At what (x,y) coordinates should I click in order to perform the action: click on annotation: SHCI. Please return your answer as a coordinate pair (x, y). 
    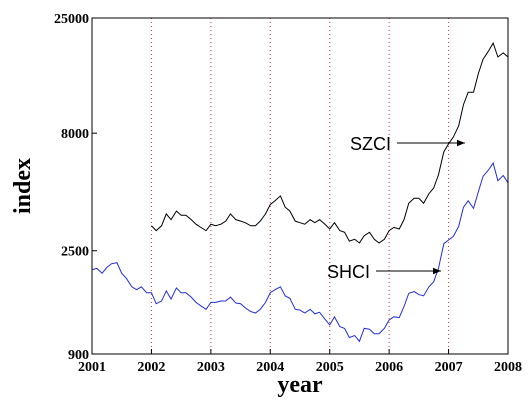
    Looking at the image, I should click on (348, 272).